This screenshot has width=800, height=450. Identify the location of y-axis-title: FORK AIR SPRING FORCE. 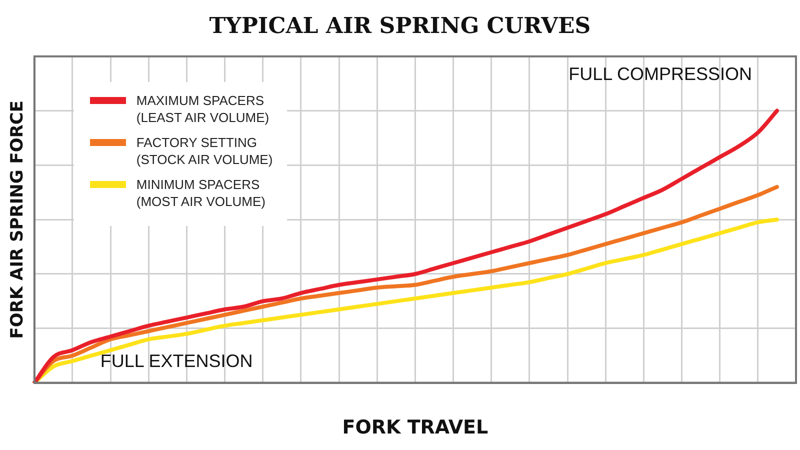
(18, 219).